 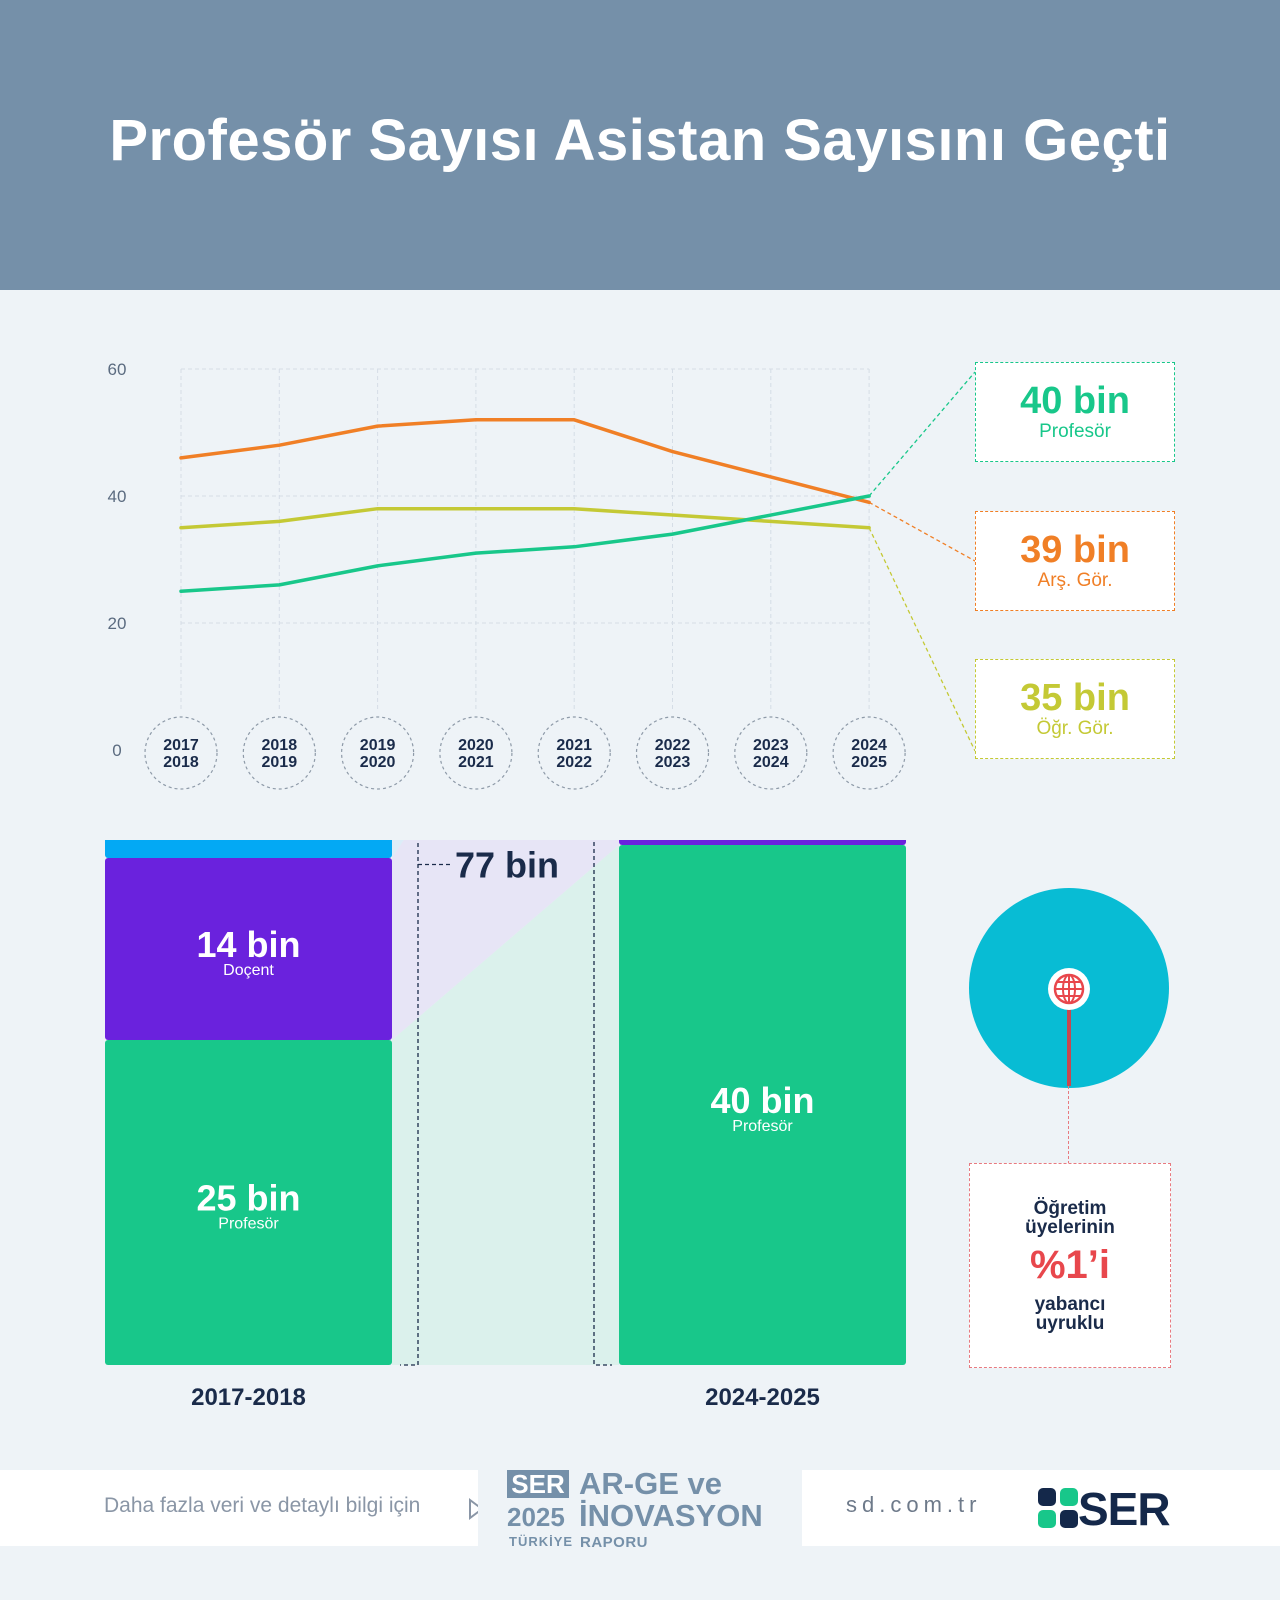 I want to click on callout-value: 40 bin, so click(x=1075, y=401).